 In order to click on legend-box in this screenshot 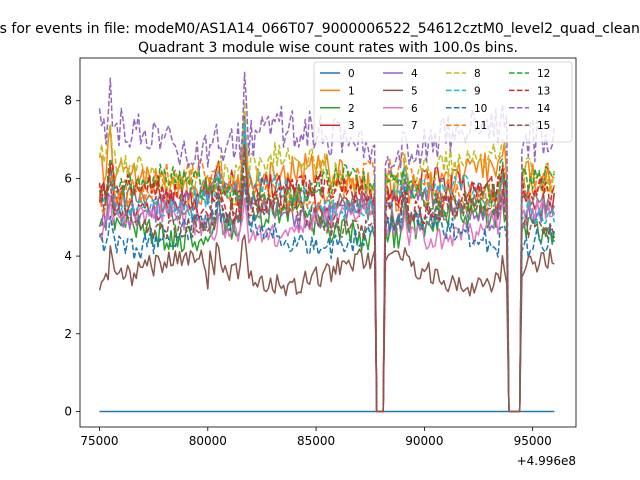, I will do `click(443, 102)`.